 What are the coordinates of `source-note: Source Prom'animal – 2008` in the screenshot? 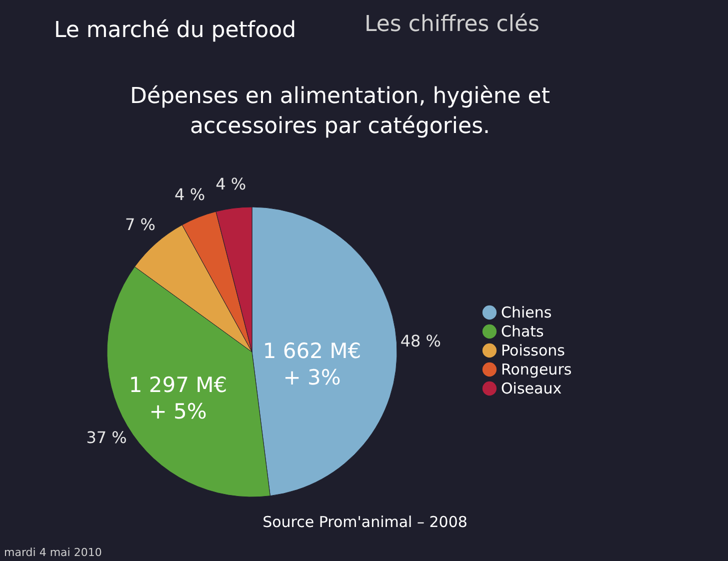 It's located at (365, 522).